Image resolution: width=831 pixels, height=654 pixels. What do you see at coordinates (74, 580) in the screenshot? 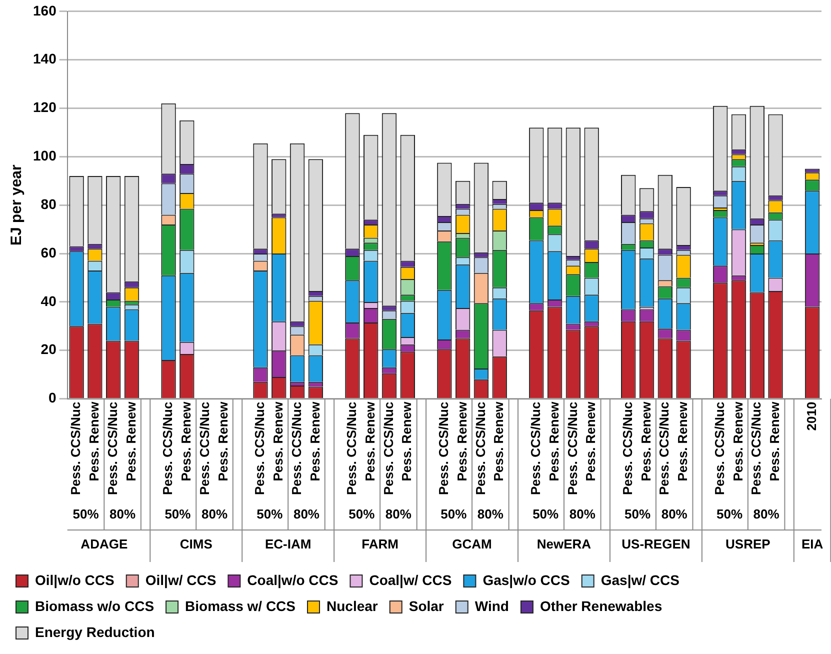
I see `legend-label: Oil|w/o CCS` at bounding box center [74, 580].